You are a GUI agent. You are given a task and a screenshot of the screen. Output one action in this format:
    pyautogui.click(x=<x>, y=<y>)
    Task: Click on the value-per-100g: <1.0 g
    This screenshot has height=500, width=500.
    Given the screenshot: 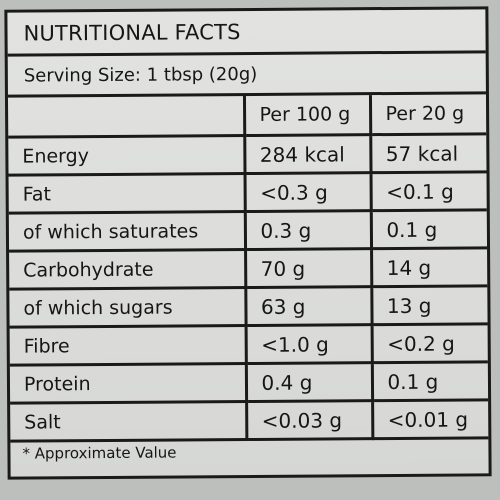 What is the action you would take?
    pyautogui.click(x=308, y=344)
    